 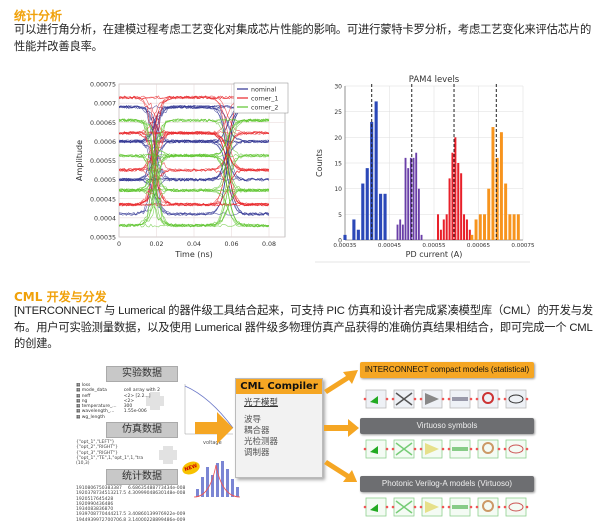 I want to click on tick-label: 0.00065, so click(x=103, y=123).